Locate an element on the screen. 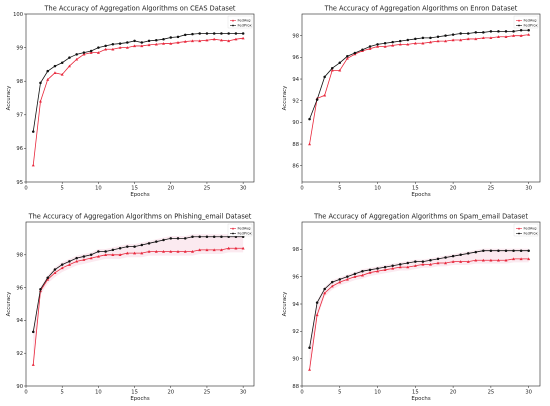 The width and height of the screenshot is (550, 406). series-fedavg is located at coordinates (138, 306).